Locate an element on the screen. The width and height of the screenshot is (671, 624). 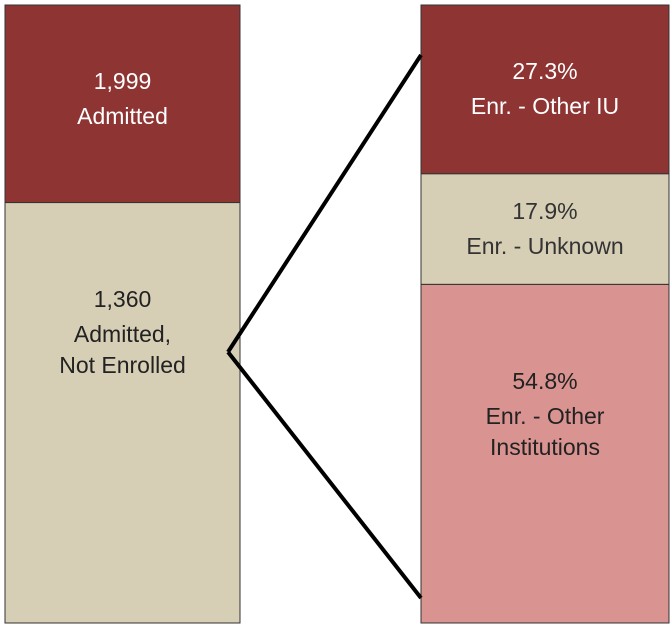
label-line: Enr. - Other Institutions is located at coordinates (545, 431).